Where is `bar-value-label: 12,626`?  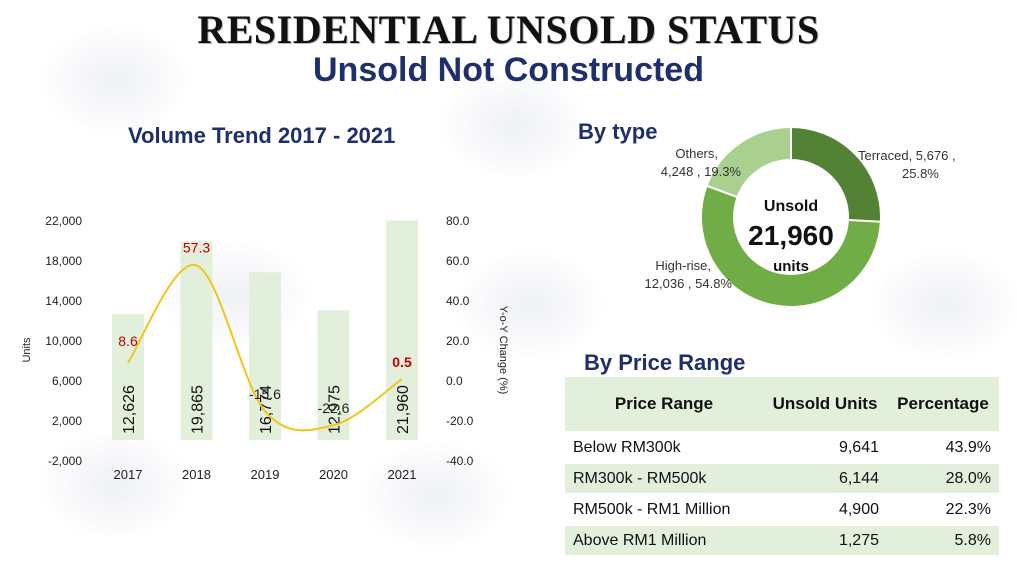
bar-value-label: 12,626 is located at coordinates (129, 409).